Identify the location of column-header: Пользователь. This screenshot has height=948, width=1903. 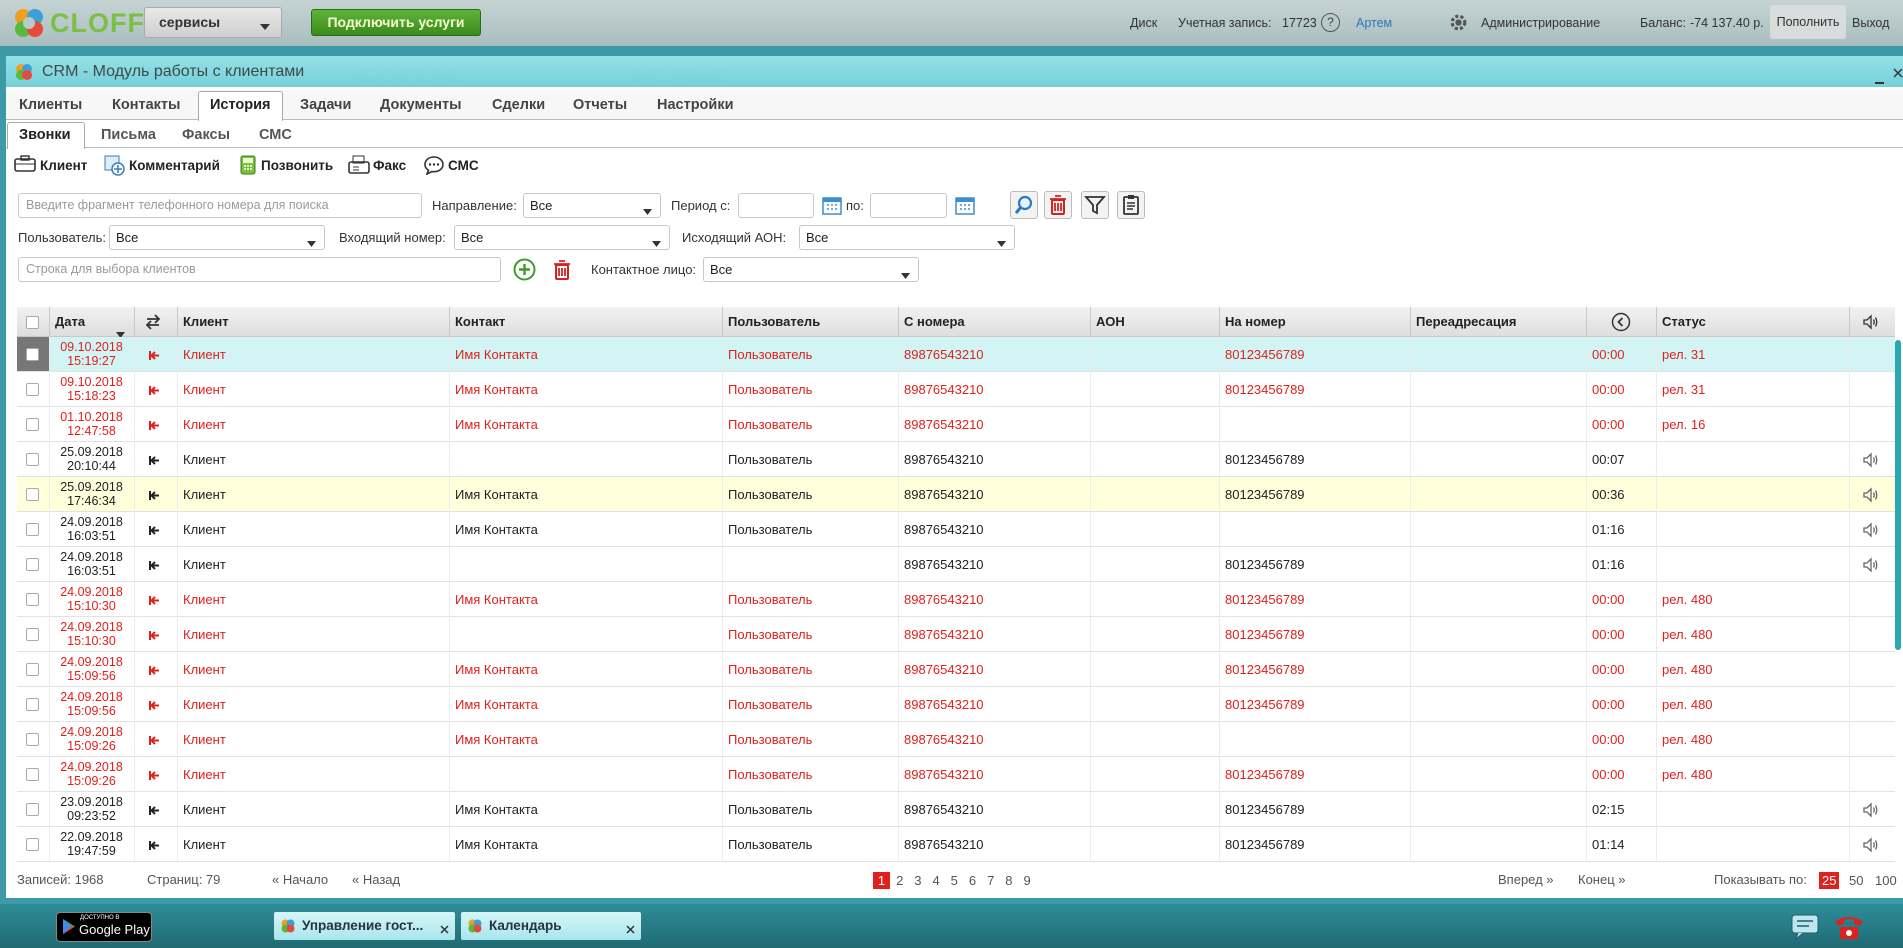
(774, 321).